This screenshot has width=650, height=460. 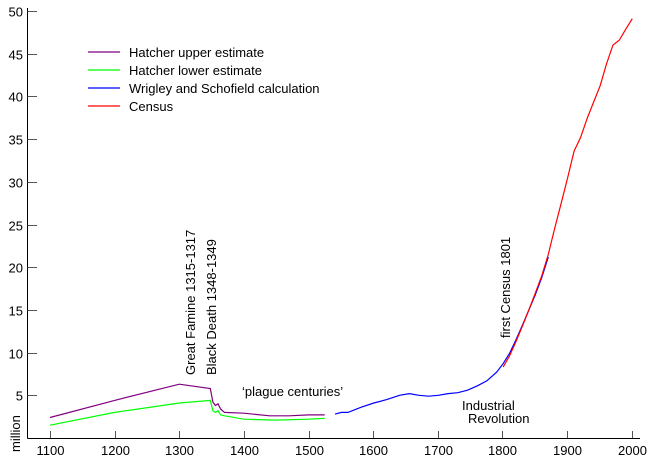 What do you see at coordinates (115, 450) in the screenshot?
I see `x-tick-label: 1200` at bounding box center [115, 450].